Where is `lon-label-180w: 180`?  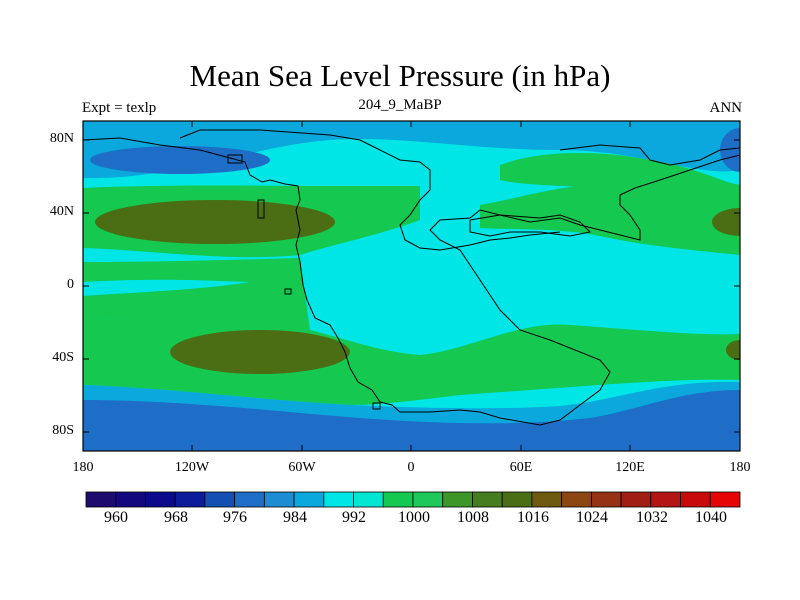
lon-label-180w: 180 is located at coordinates (83, 467).